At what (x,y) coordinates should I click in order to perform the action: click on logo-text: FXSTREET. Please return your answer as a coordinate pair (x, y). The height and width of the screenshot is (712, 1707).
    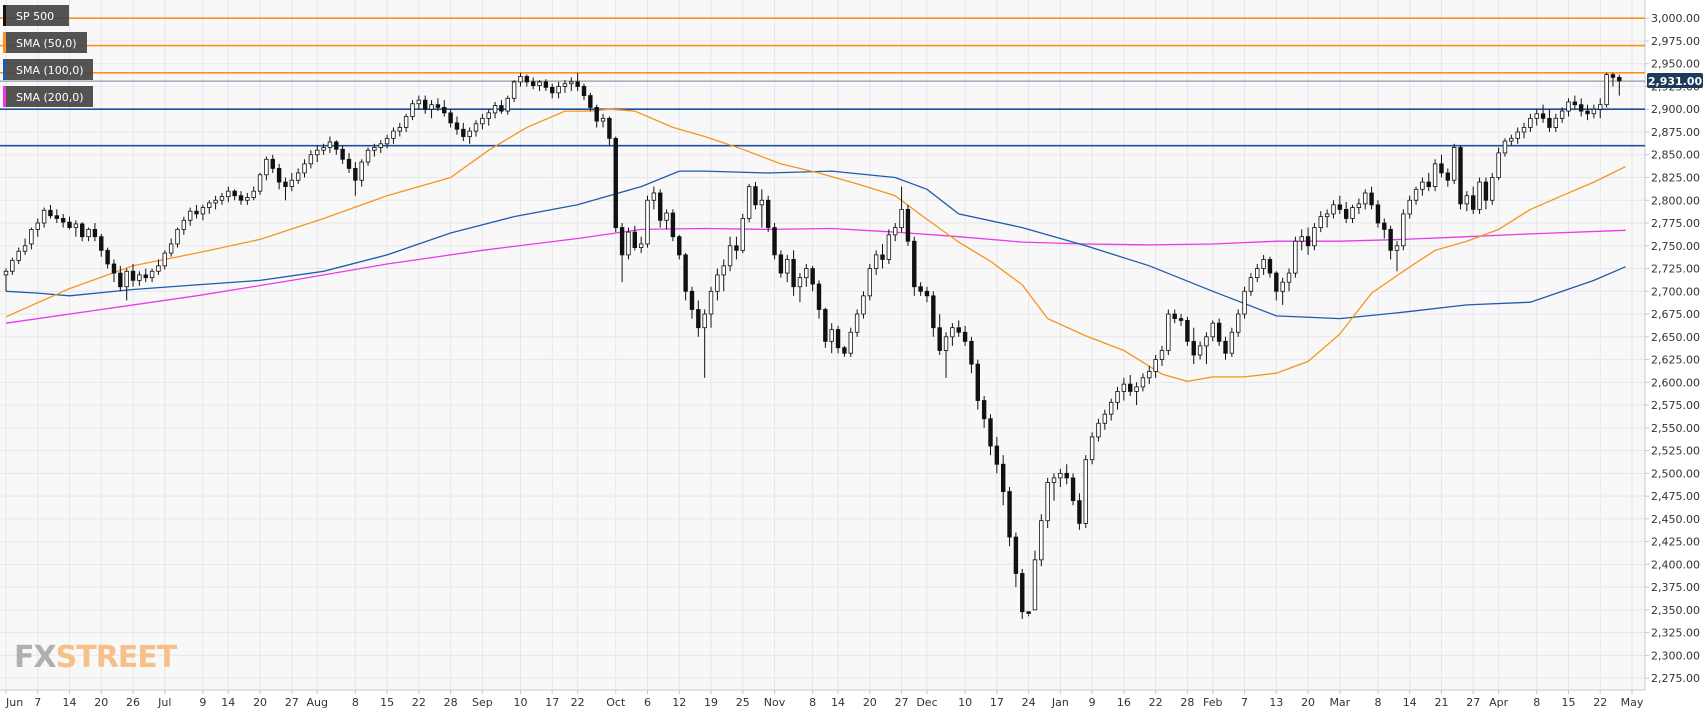
    Looking at the image, I should click on (96, 657).